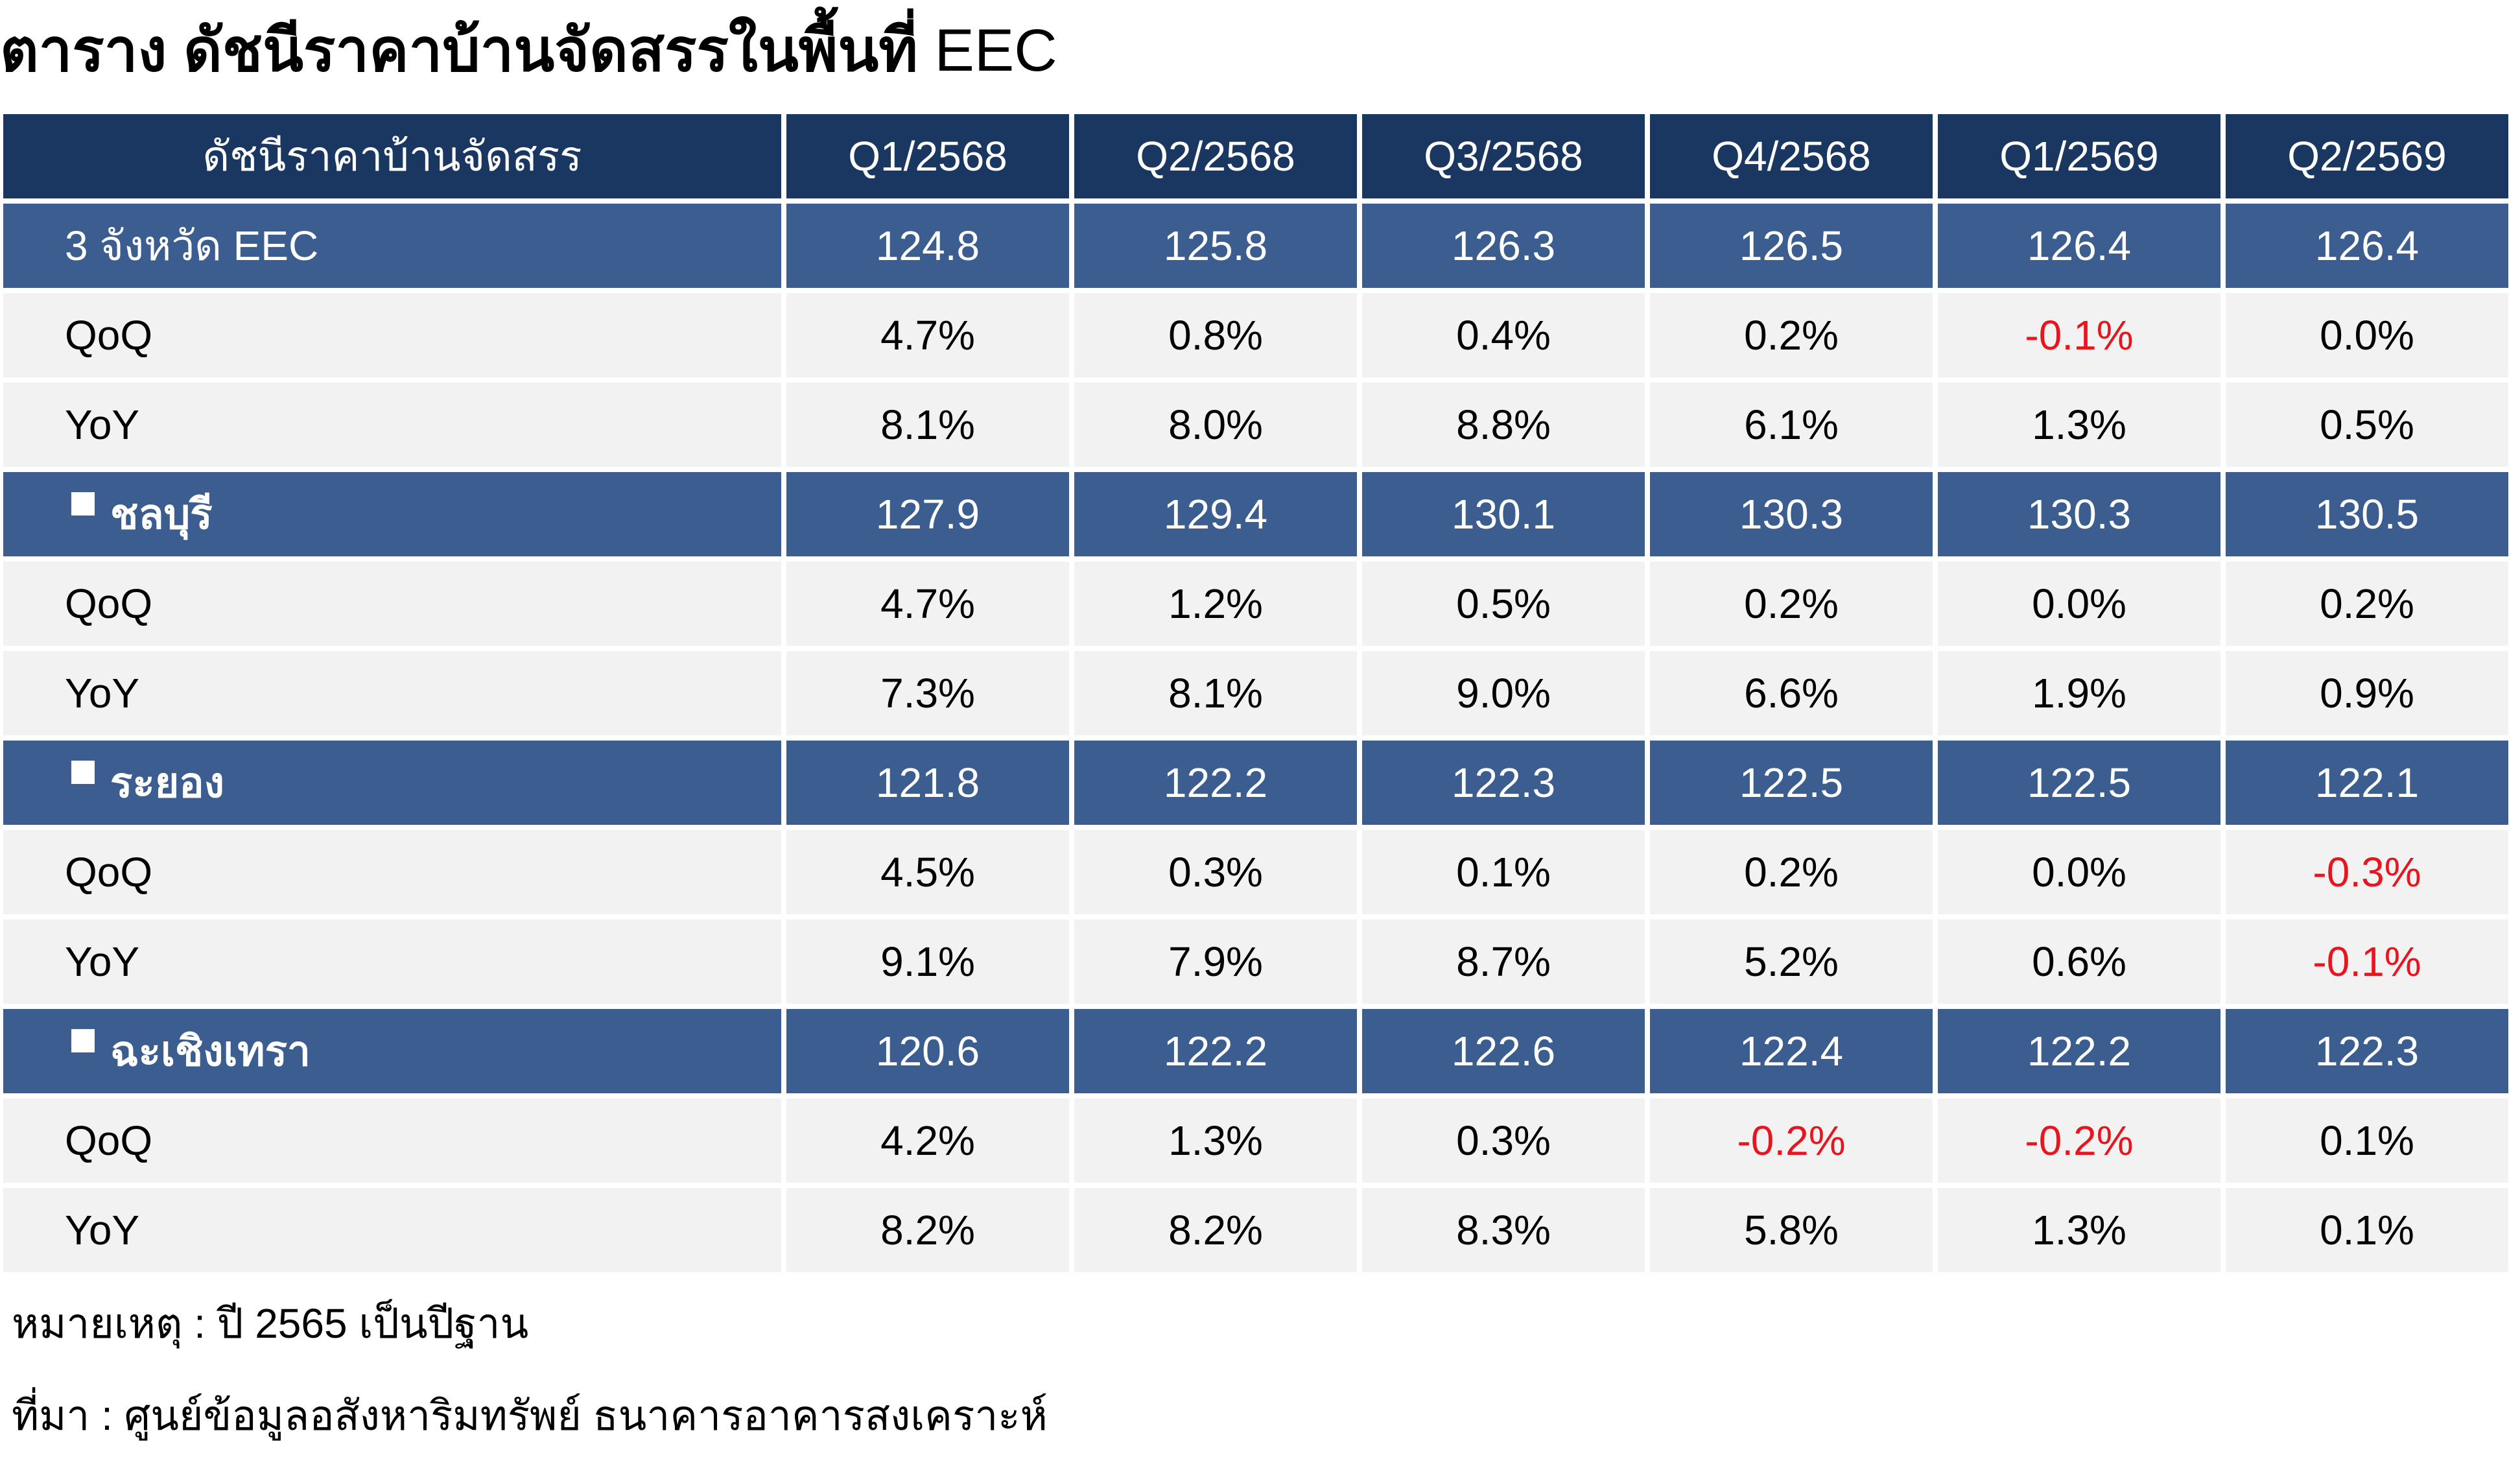 The height and width of the screenshot is (1459, 2520). Describe the element at coordinates (2367, 246) in the screenshot. I see `index-cell: 126.4` at that location.